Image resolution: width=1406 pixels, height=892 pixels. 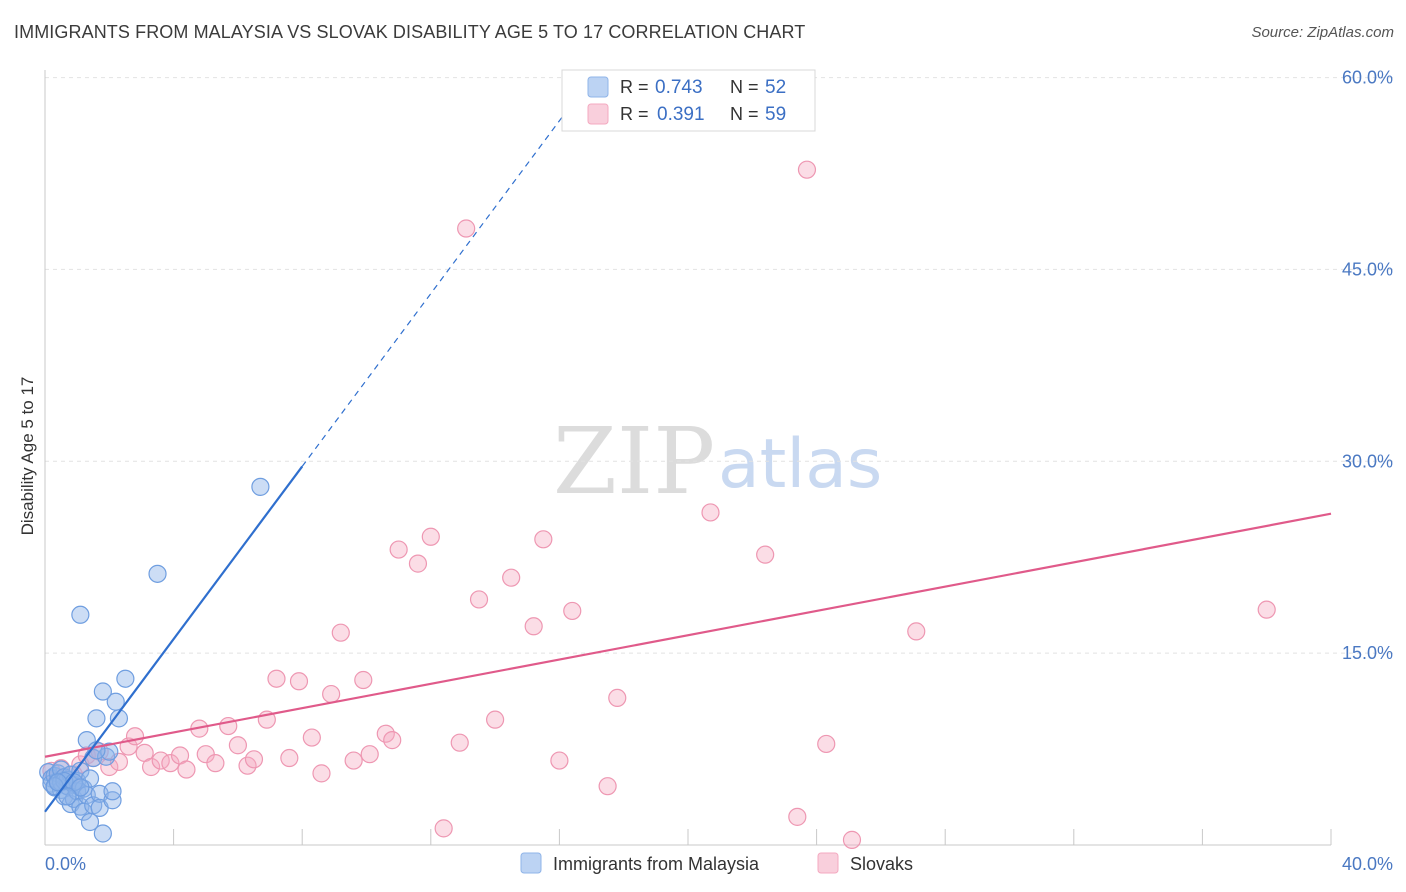 What do you see at coordinates (27, 456) in the screenshot?
I see `y-axis-label: Disability Age 5 to 17` at bounding box center [27, 456].